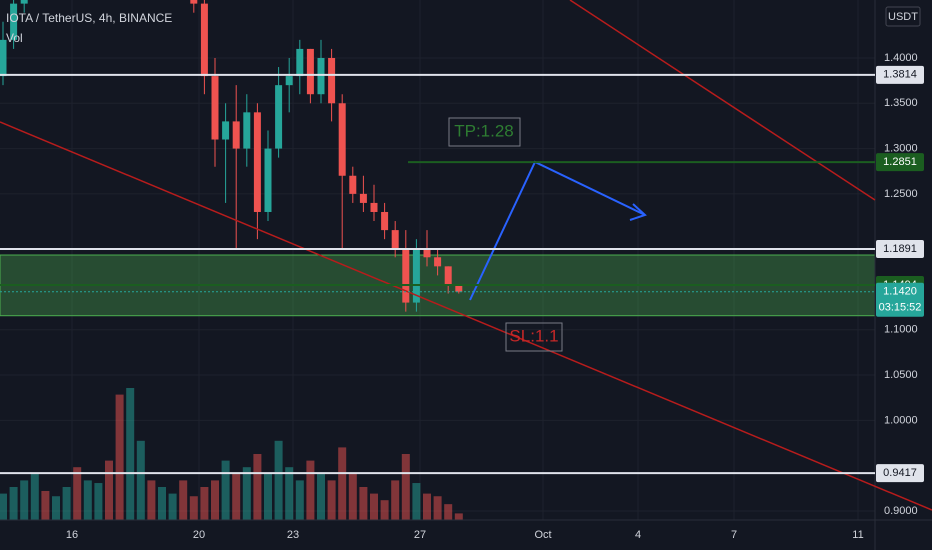 The width and height of the screenshot is (932, 550). I want to click on tp-box, so click(484, 132).